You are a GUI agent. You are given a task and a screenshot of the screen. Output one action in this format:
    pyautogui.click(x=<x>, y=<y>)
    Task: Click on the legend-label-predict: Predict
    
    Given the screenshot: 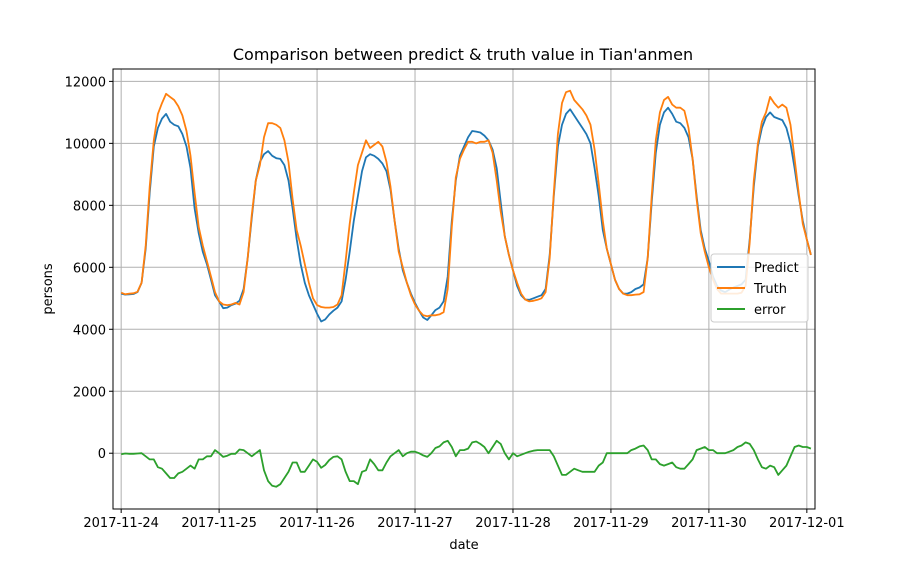 What is the action you would take?
    pyautogui.click(x=776, y=268)
    